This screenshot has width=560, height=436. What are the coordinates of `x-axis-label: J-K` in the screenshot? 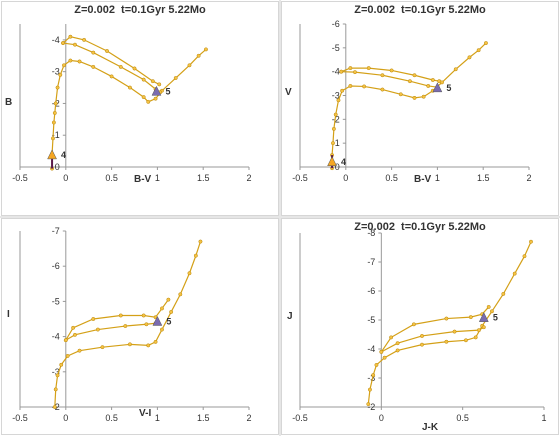 It's located at (430, 427).